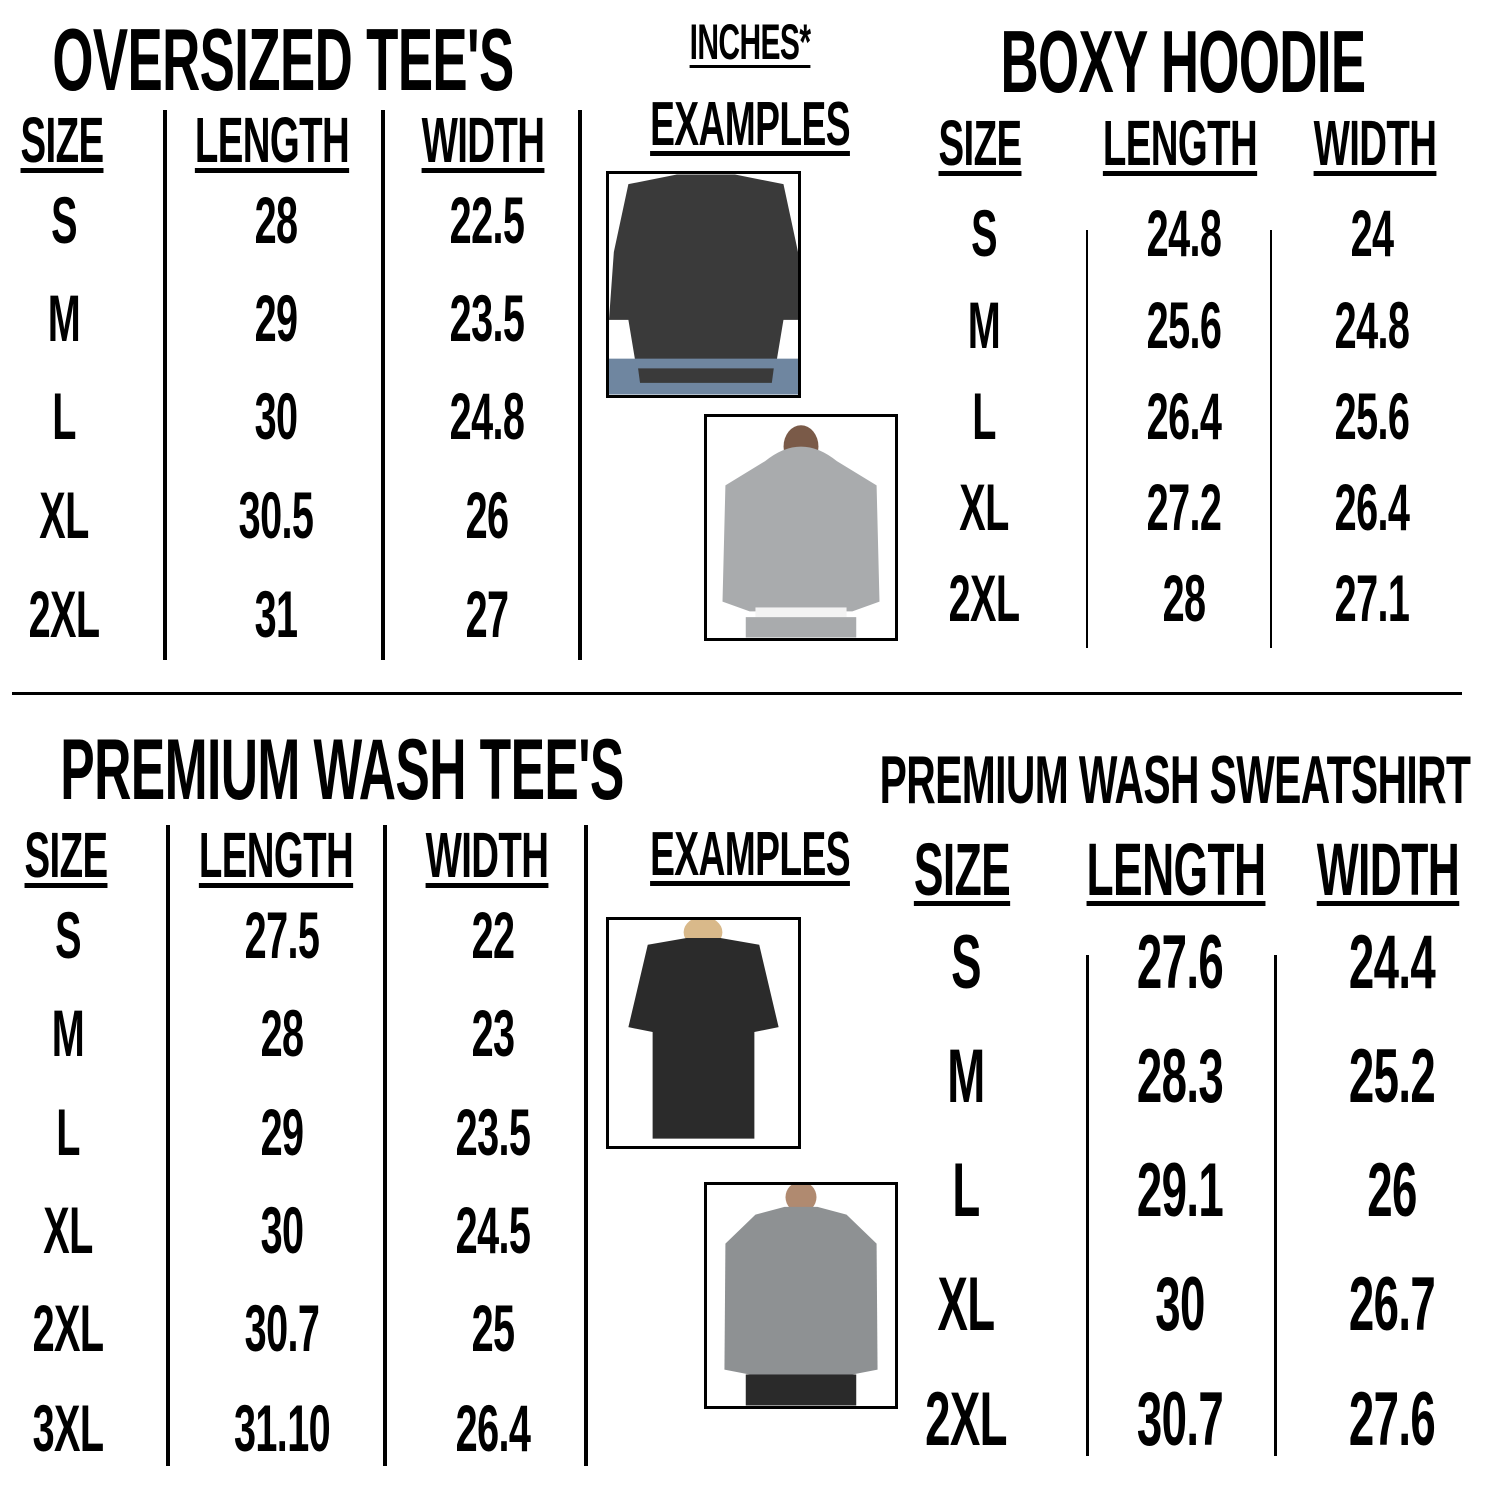 The image size is (1500, 1500). Describe the element at coordinates (282, 1428) in the screenshot. I see `cell-length: 31.10` at that location.